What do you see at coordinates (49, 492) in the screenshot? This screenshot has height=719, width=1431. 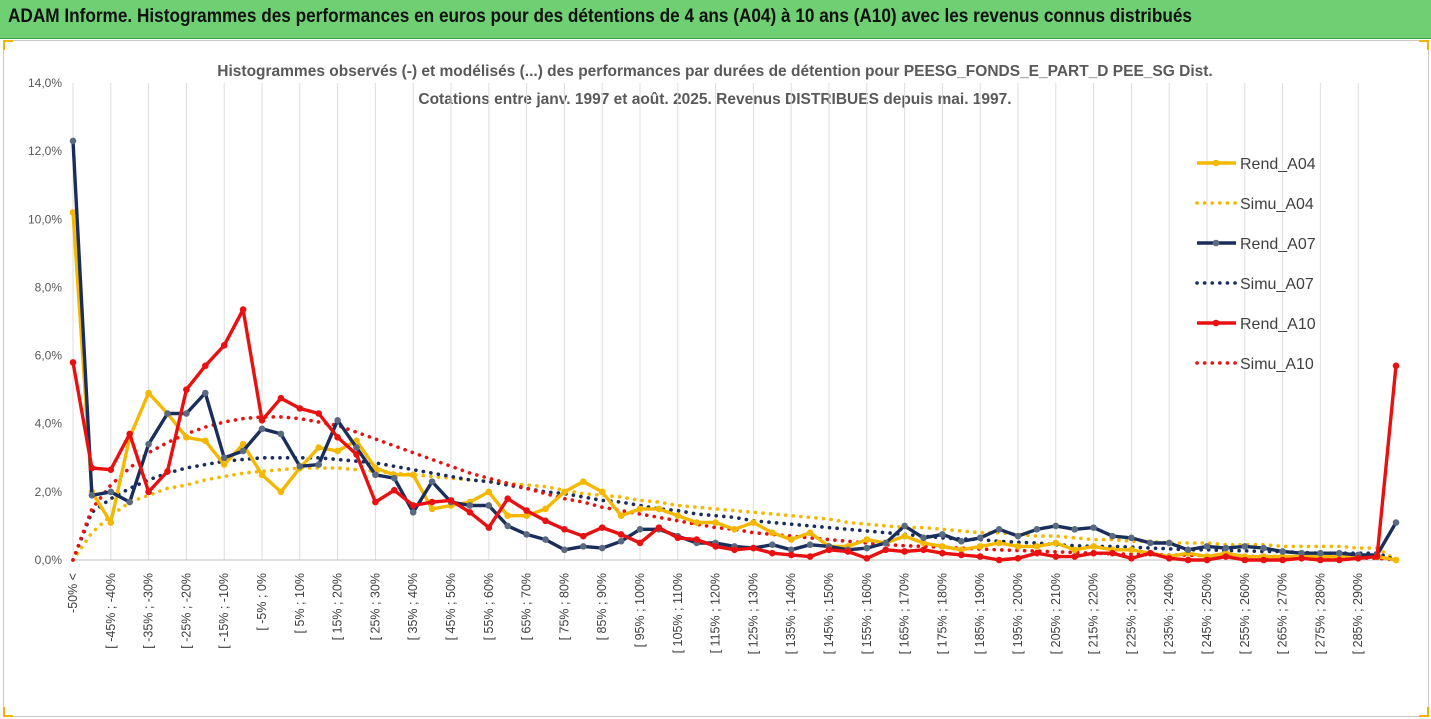 I see `y-tick-label: 2,0%` at bounding box center [49, 492].